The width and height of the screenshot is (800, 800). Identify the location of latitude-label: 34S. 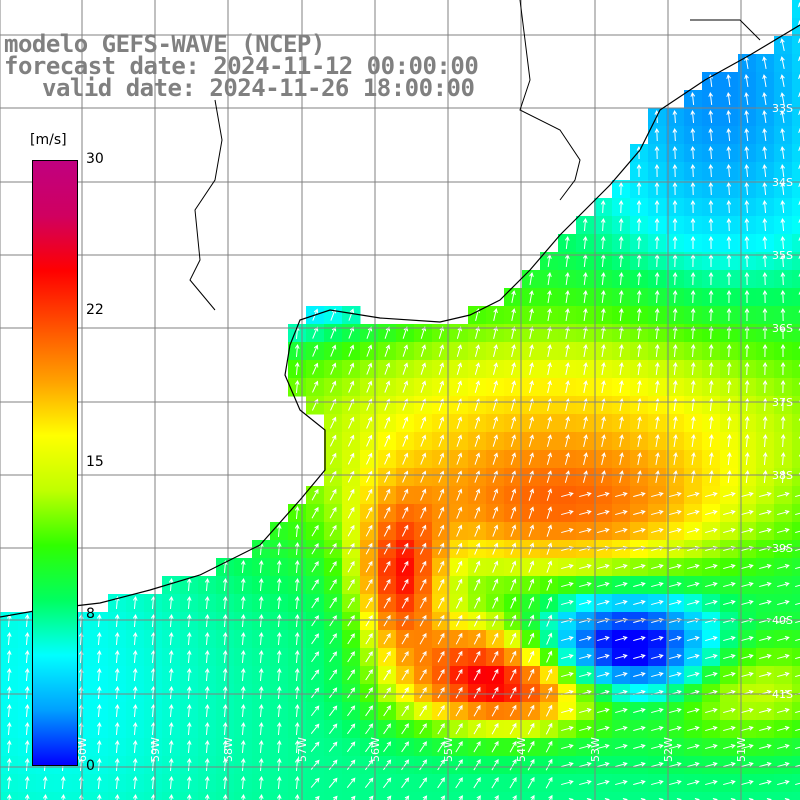
(782, 182).